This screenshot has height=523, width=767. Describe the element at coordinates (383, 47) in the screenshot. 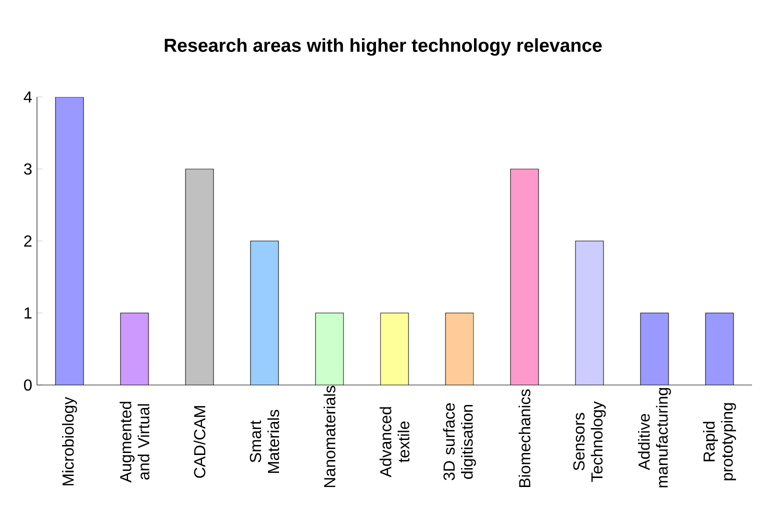

I see `chart-title: Research areas with higher technology relevance` at that location.